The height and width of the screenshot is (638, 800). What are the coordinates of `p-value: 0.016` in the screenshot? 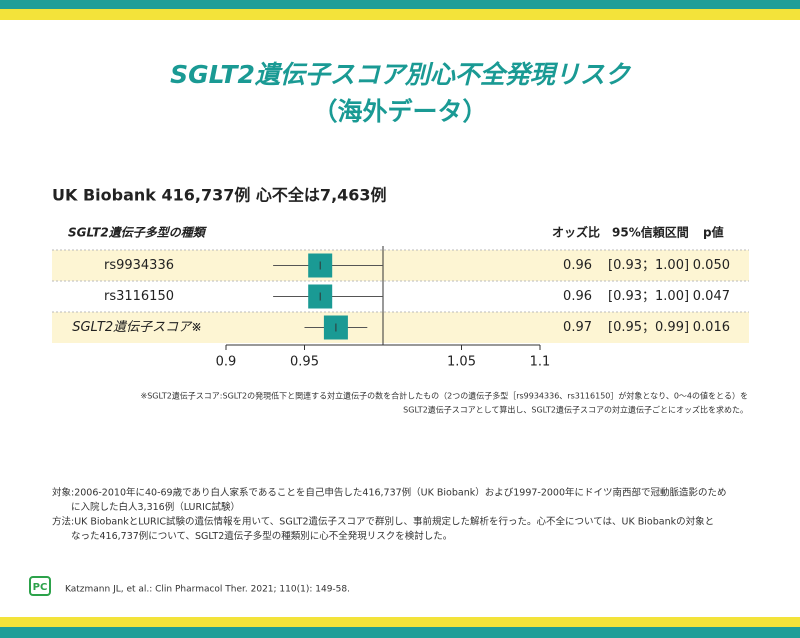 It's located at (711, 327).